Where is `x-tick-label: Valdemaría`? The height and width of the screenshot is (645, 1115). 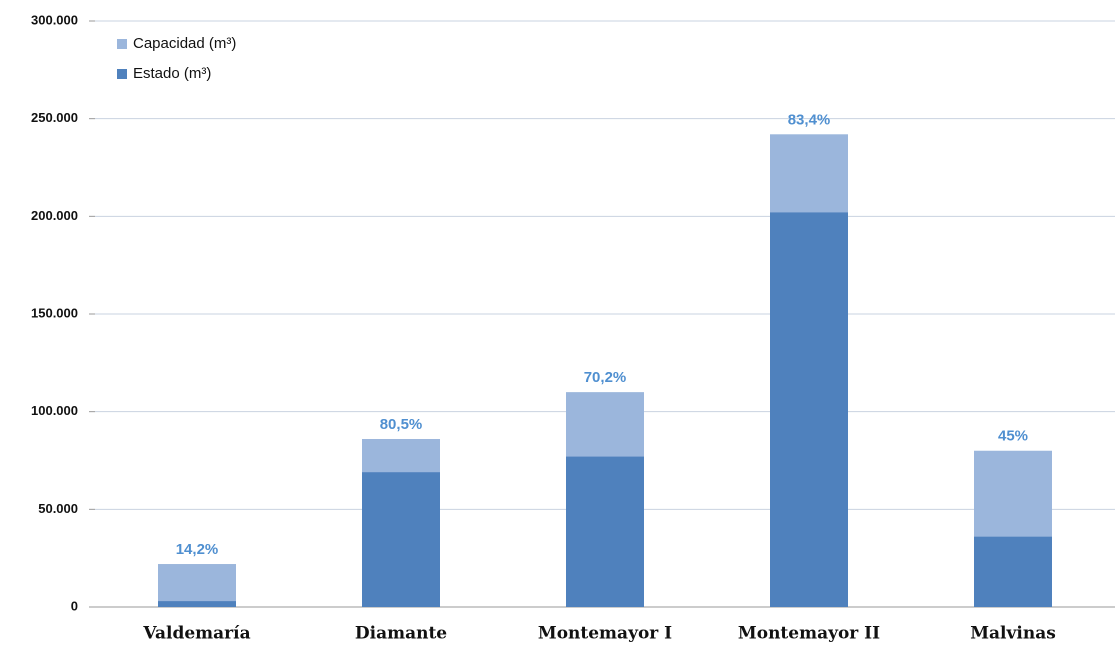 x-tick-label: Valdemaría is located at coordinates (196, 634).